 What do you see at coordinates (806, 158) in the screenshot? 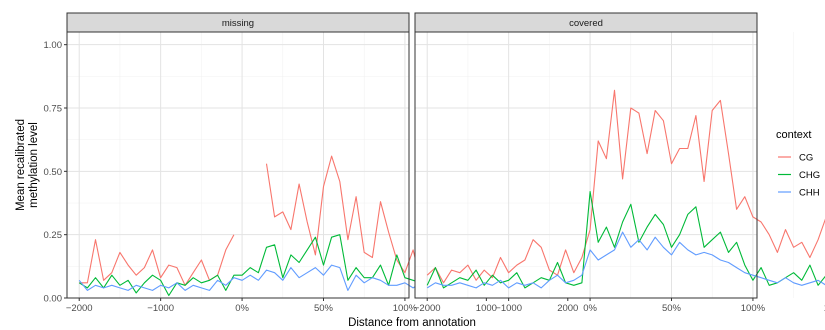
I see `legend-label: CG` at bounding box center [806, 158].